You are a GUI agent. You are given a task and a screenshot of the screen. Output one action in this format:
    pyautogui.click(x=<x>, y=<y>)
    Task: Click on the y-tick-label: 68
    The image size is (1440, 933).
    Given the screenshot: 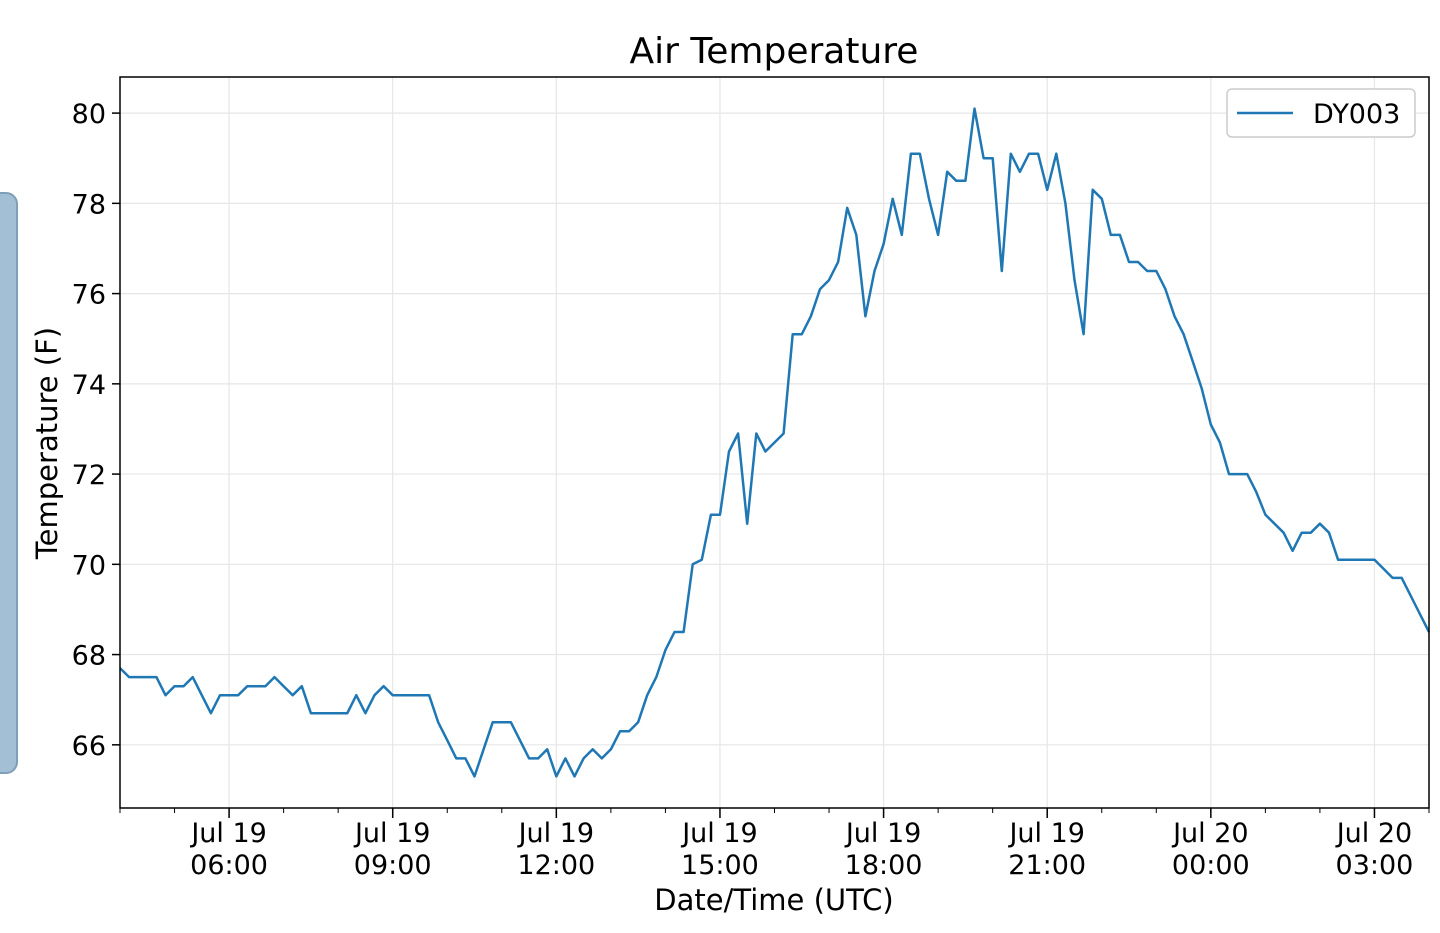 What is the action you would take?
    pyautogui.click(x=89, y=656)
    